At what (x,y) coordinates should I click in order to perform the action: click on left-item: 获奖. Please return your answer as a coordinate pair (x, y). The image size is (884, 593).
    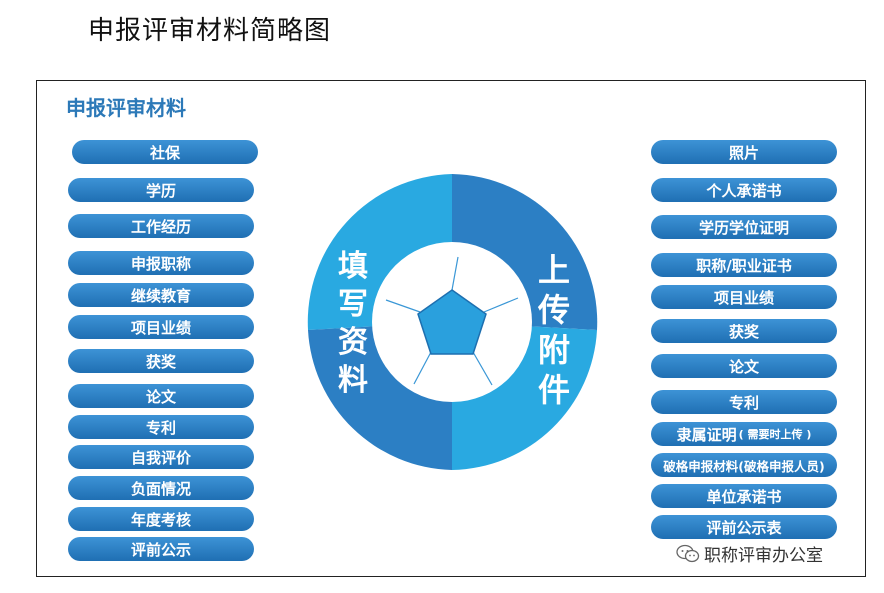
    Looking at the image, I should click on (161, 361).